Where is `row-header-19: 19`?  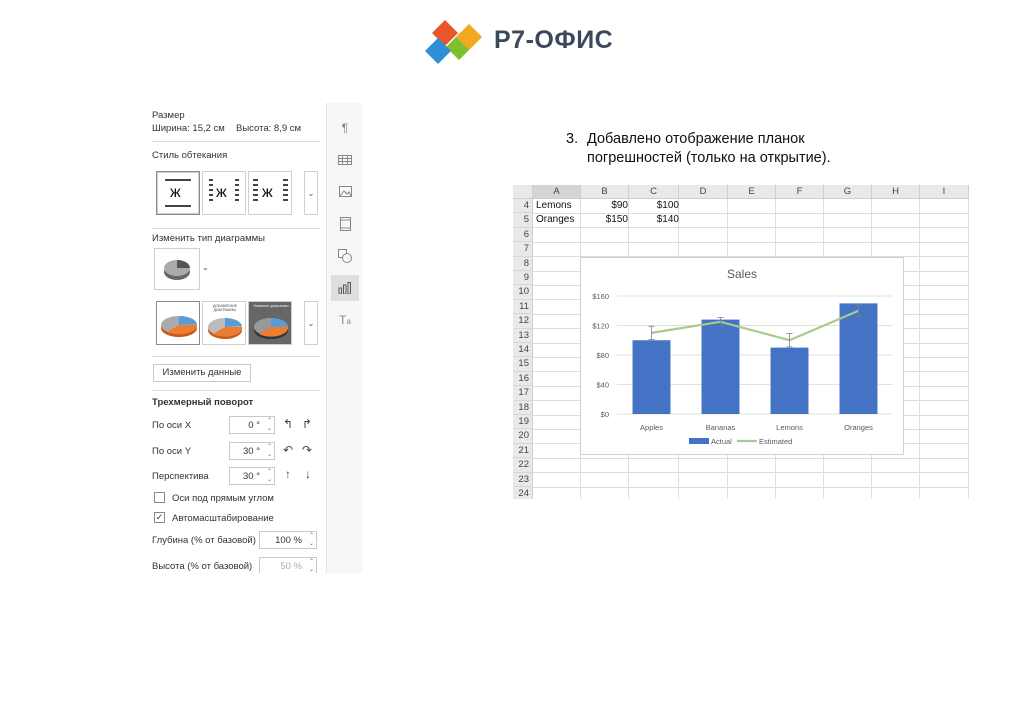
row-header-19: 19 is located at coordinates (523, 422).